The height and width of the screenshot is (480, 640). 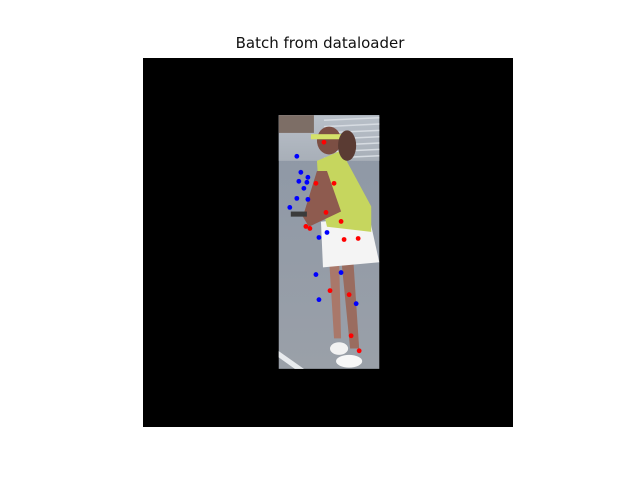 What do you see at coordinates (327, 137) in the screenshot?
I see `photo-headband` at bounding box center [327, 137].